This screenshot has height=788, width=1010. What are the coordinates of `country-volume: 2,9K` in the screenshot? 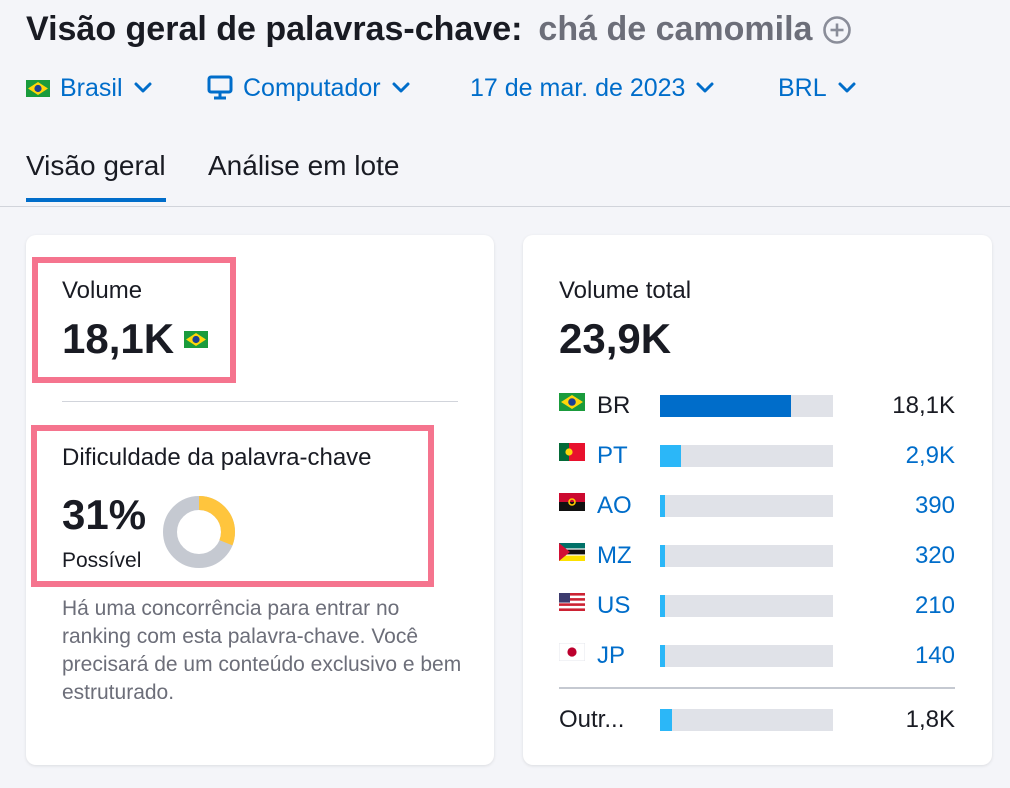 It's located at (930, 455).